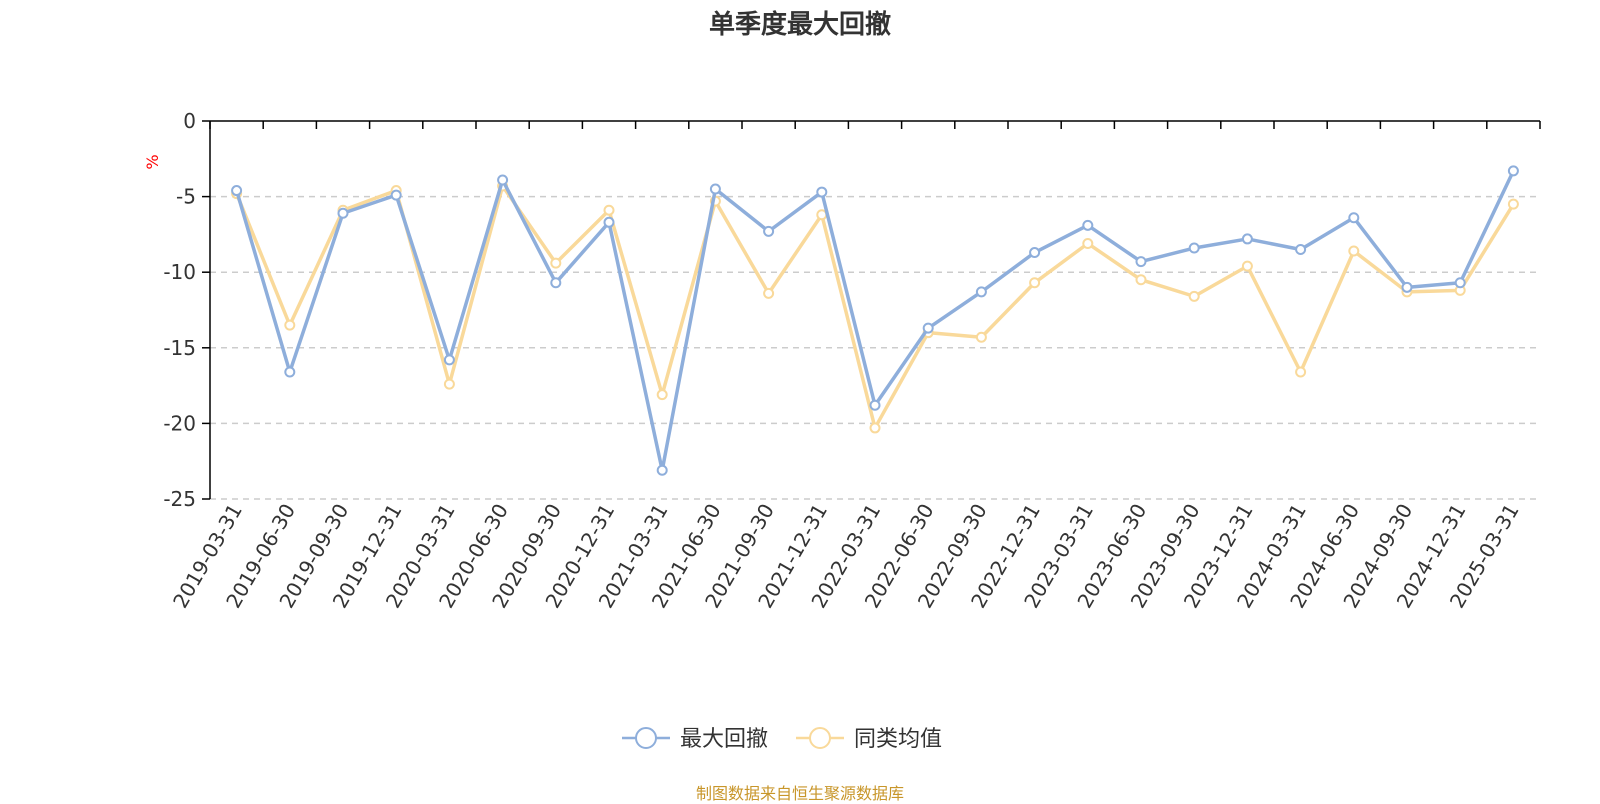 This screenshot has width=1600, height=804. What do you see at coordinates (898, 739) in the screenshot?
I see `legend-label: 同类均值` at bounding box center [898, 739].